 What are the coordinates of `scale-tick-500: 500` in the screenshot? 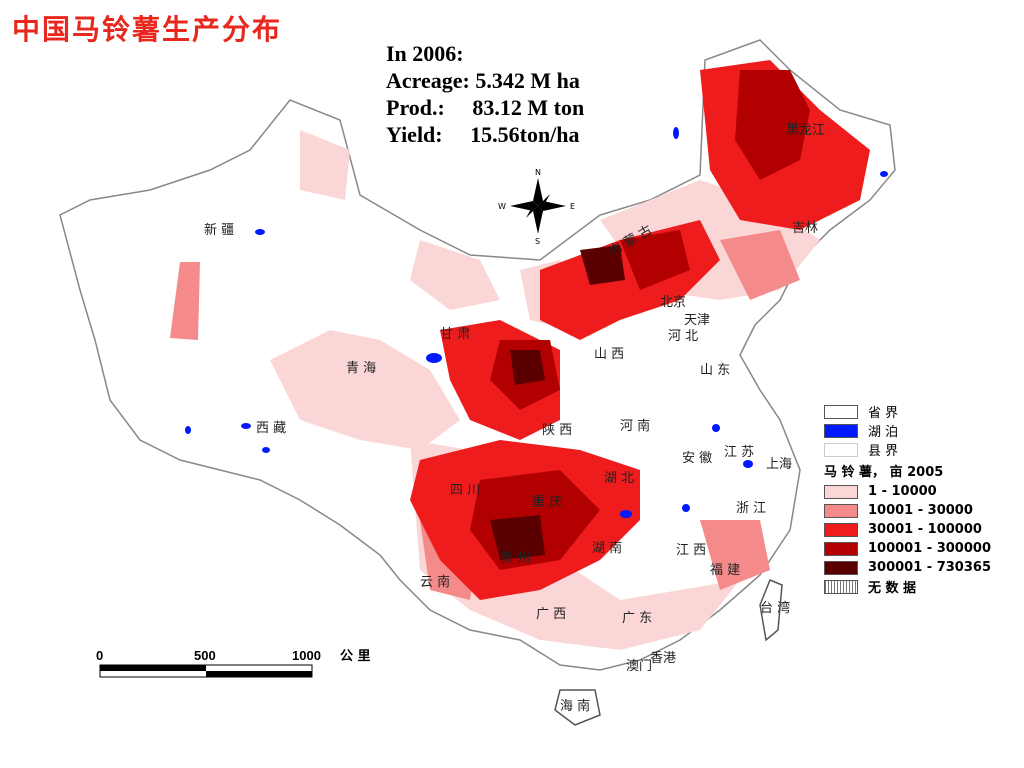 It's located at (205, 655).